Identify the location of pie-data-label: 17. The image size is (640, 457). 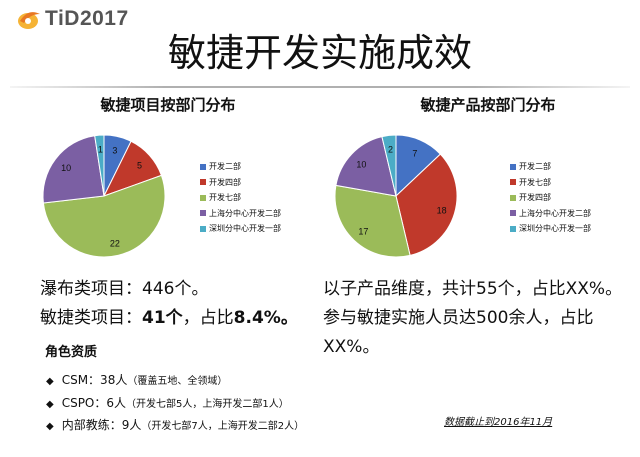
(363, 232).